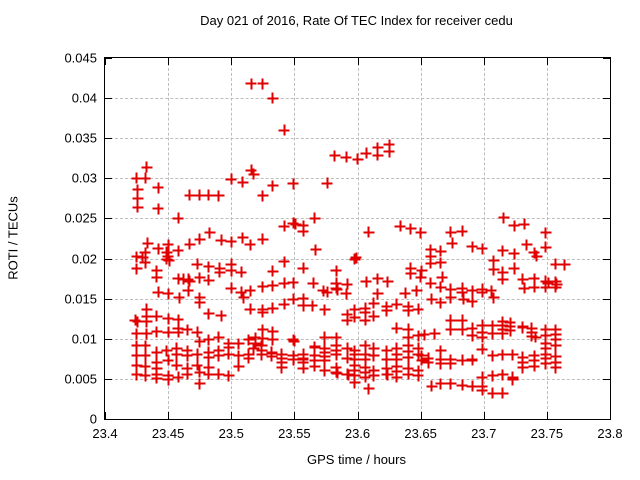 The image size is (640, 480). What do you see at coordinates (84, 178) in the screenshot?
I see `y-tick-label: 0.03` at bounding box center [84, 178].